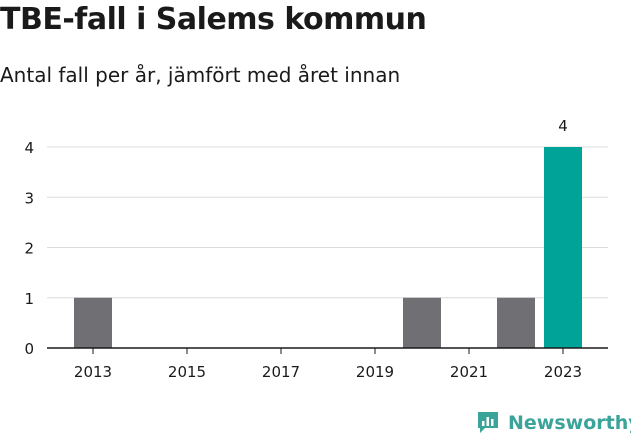 The height and width of the screenshot is (439, 631). I want to click on x-tick-label: 2019, so click(375, 372).